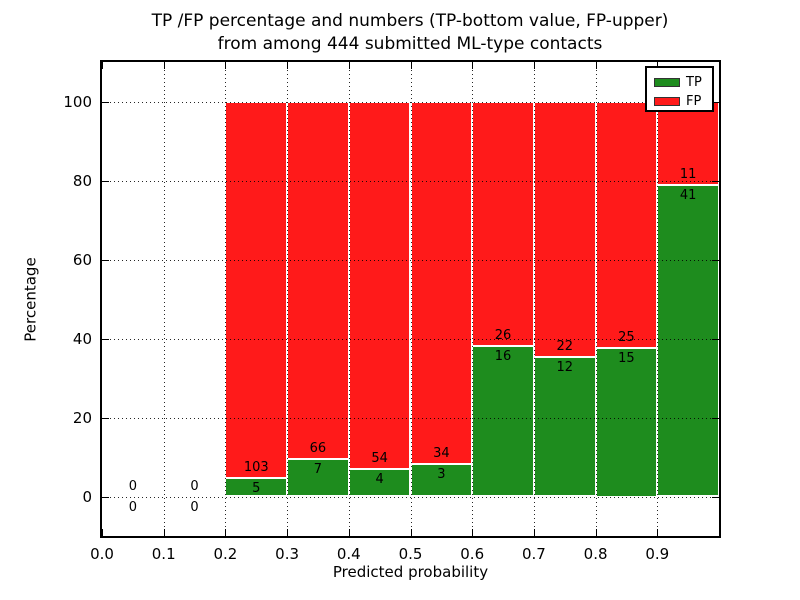  I want to click on y-tick-label: 20, so click(82, 417).